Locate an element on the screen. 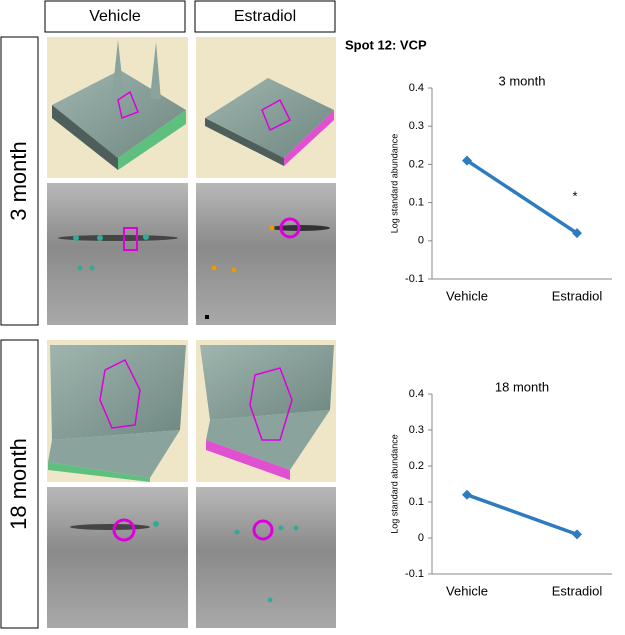  column-header: Vehicle is located at coordinates (115, 16).